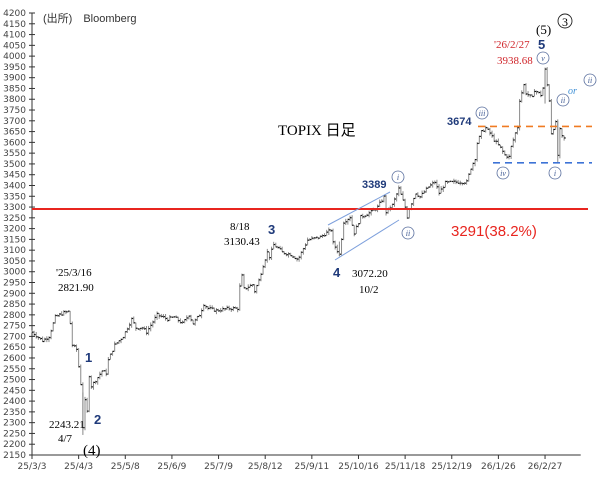 Image resolution: width=604 pixels, height=481 pixels. Describe the element at coordinates (92, 451) in the screenshot. I see `wave-4-big-label: (4)` at that location.